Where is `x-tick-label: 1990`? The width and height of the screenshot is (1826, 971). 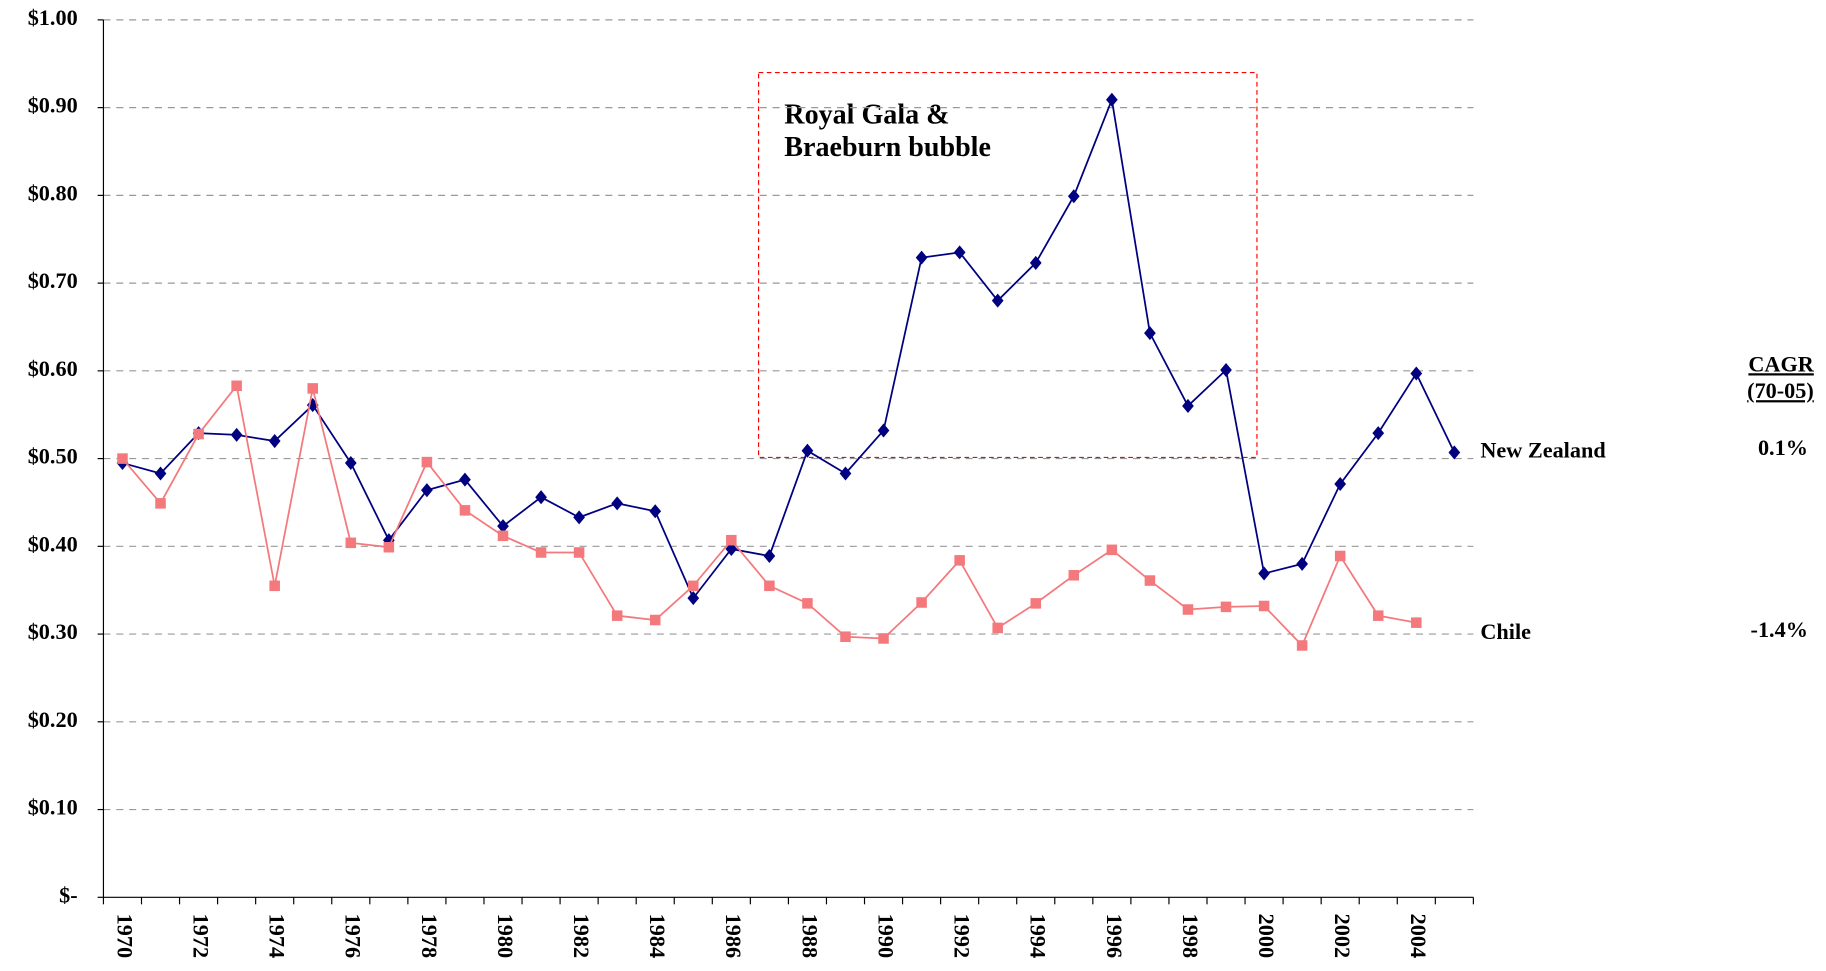
x-tick-label: 1990 is located at coordinates (885, 936).